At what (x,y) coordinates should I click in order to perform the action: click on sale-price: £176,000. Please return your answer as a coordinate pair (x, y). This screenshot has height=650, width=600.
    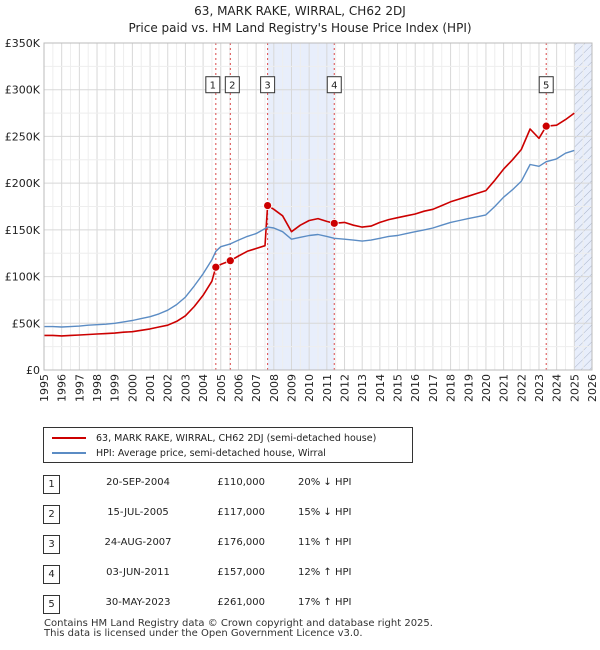
    Looking at the image, I should click on (241, 542).